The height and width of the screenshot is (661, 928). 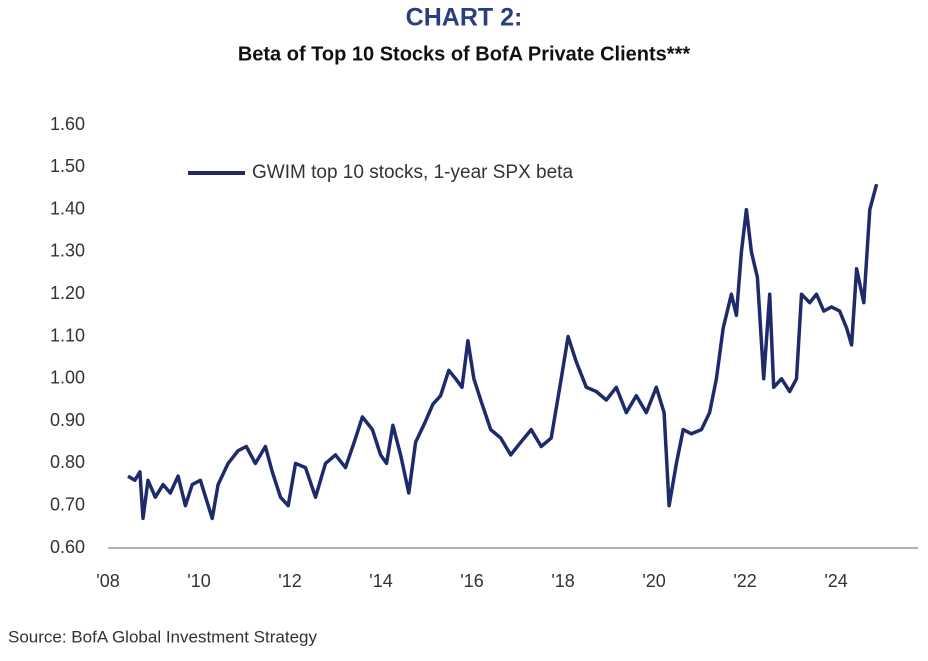 What do you see at coordinates (67, 208) in the screenshot?
I see `y-tick-label: 1.40` at bounding box center [67, 208].